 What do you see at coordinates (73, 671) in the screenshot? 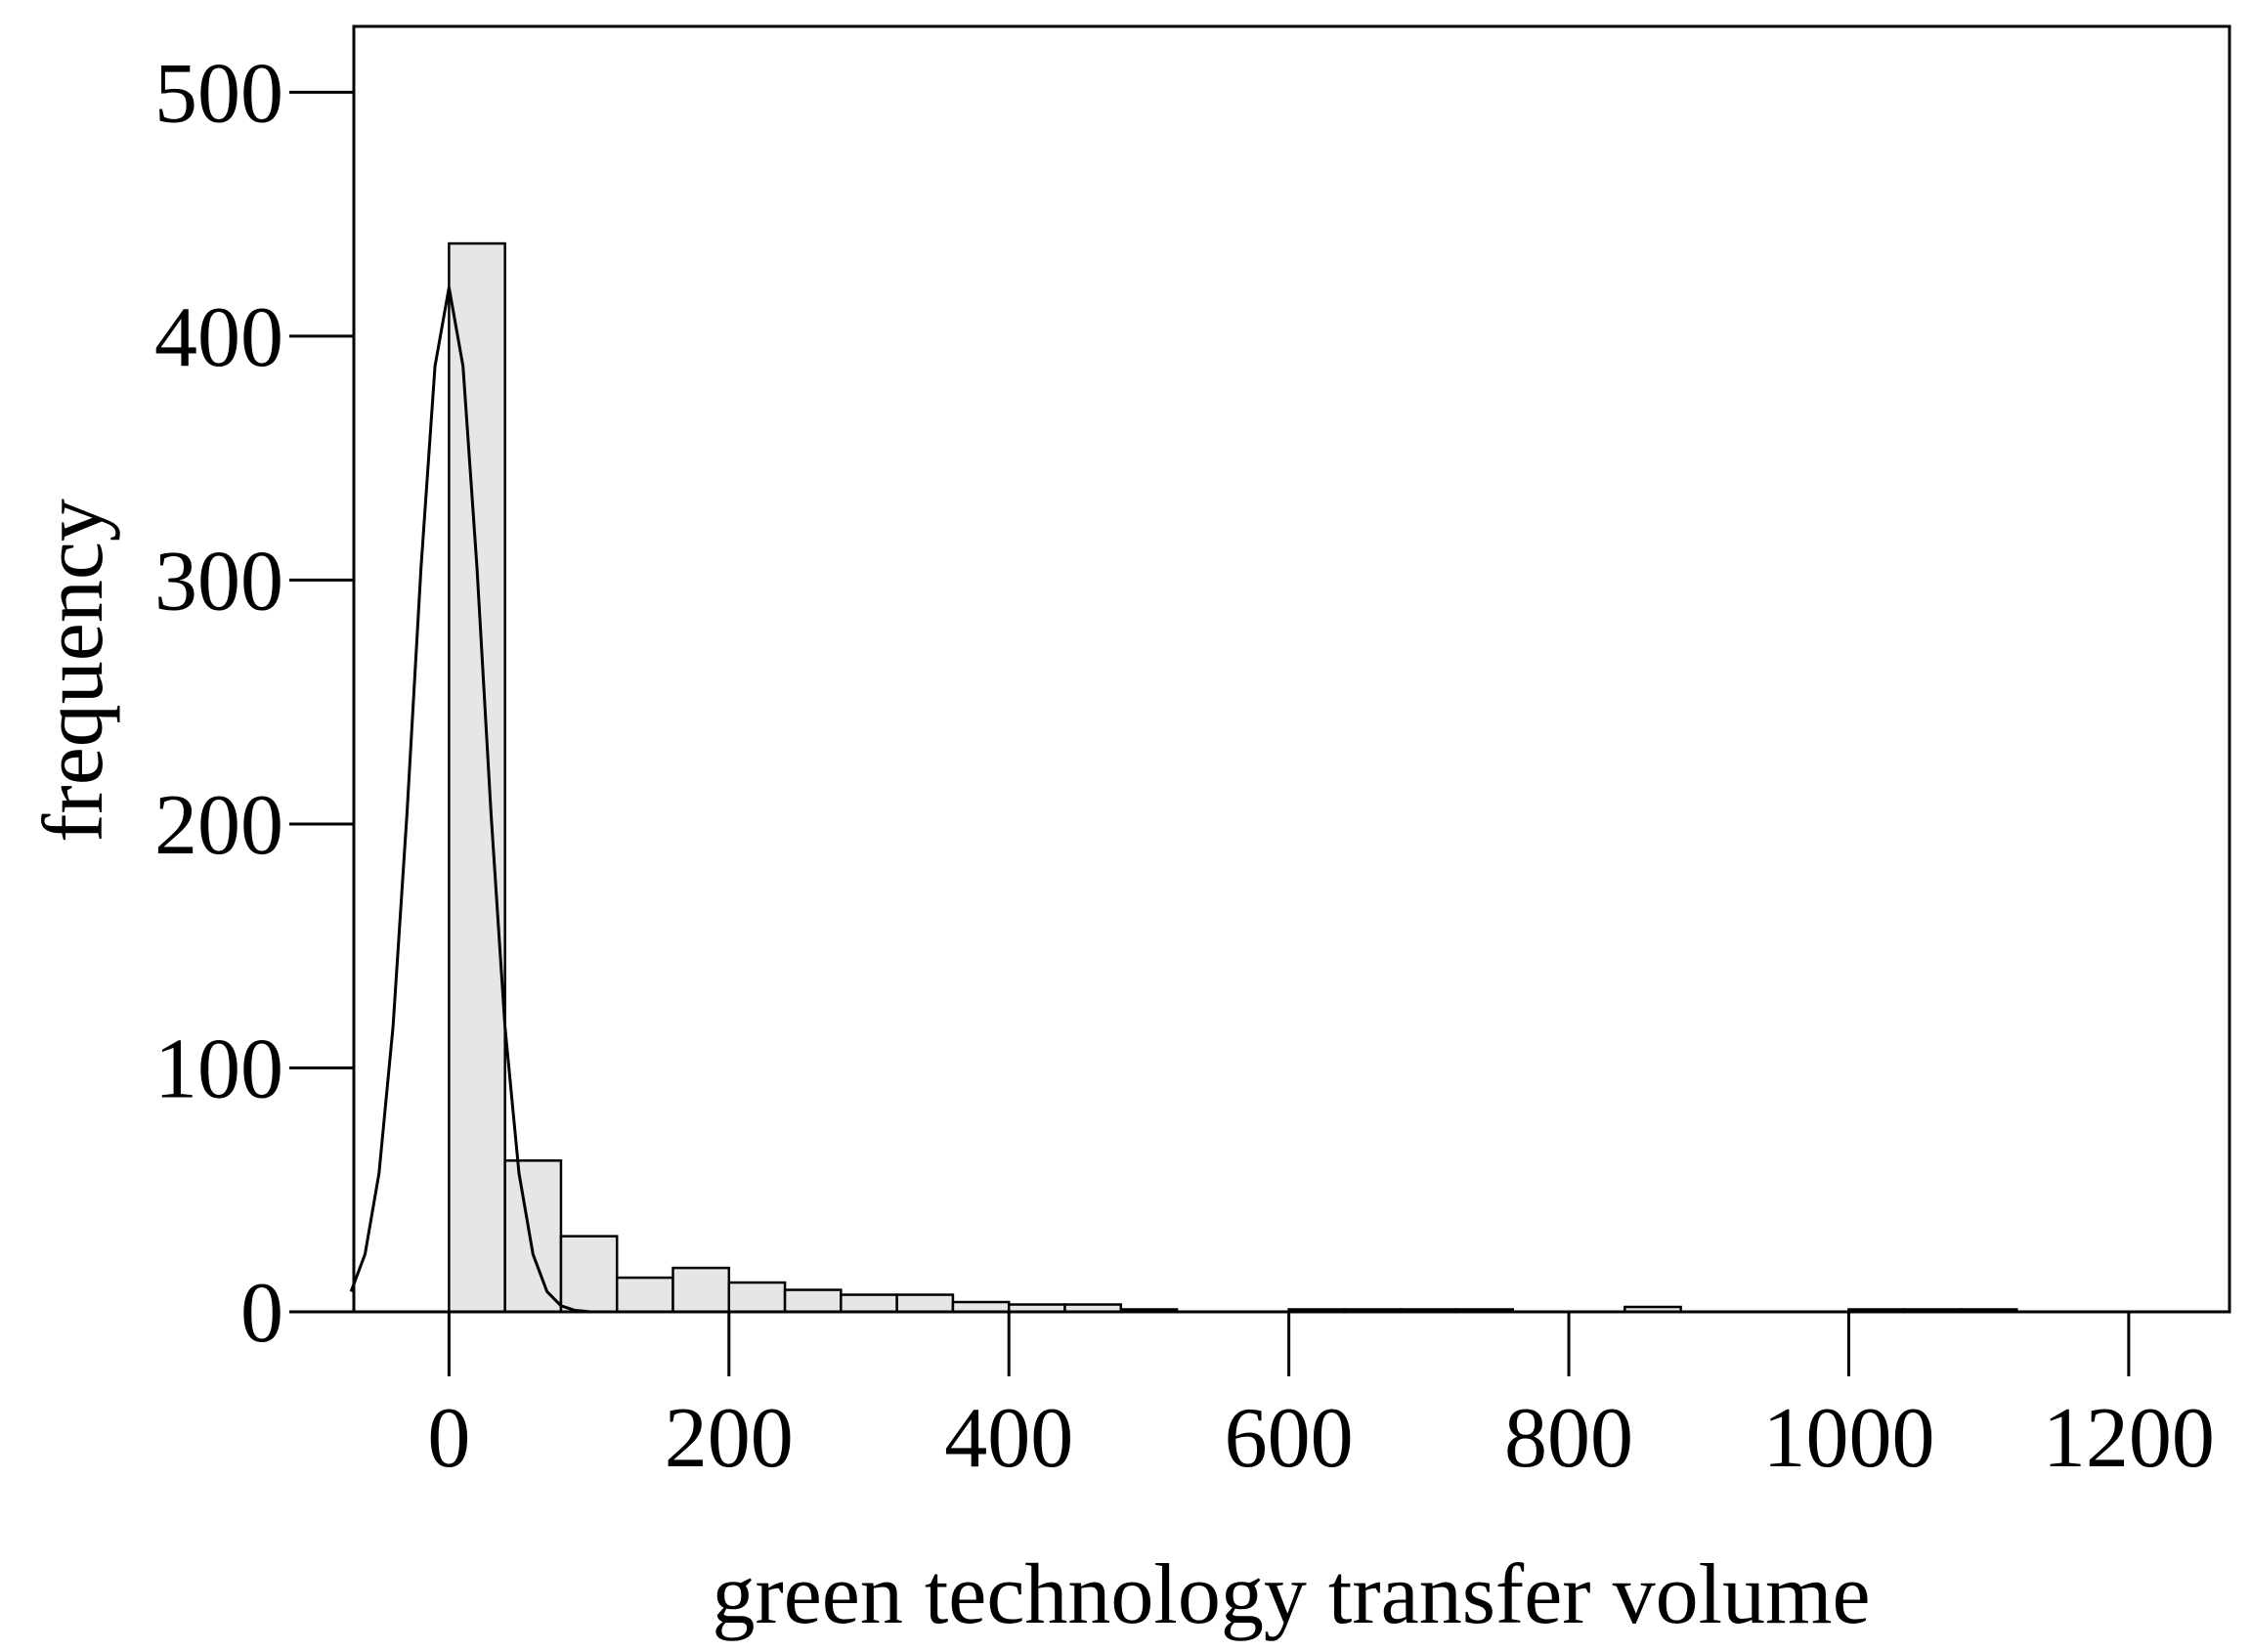
I see `y-axis-label: frequency` at bounding box center [73, 671].